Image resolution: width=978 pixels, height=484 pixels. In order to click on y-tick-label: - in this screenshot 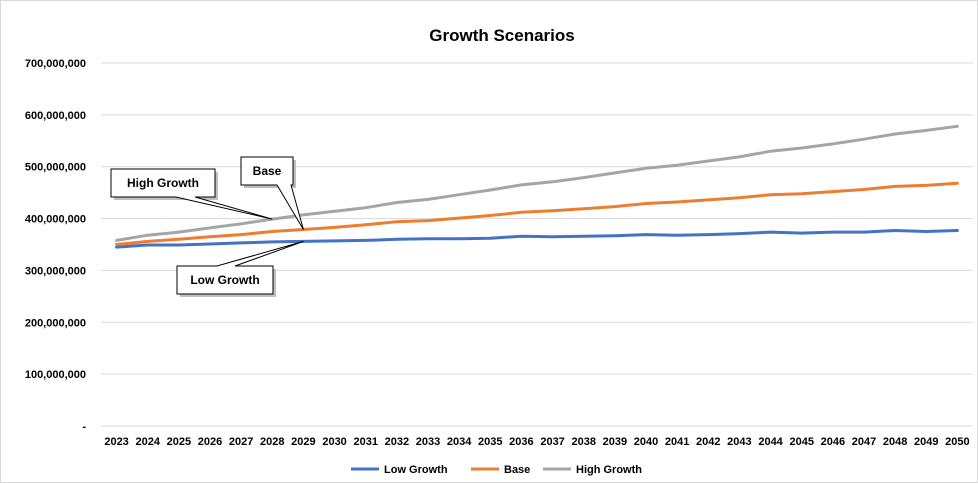, I will do `click(84, 427)`.